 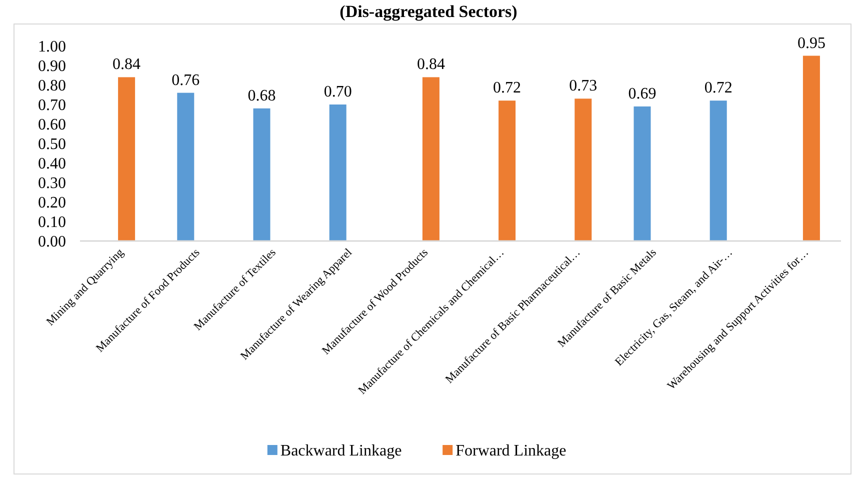 I want to click on y-tick-label: 0.00, so click(x=52, y=242).